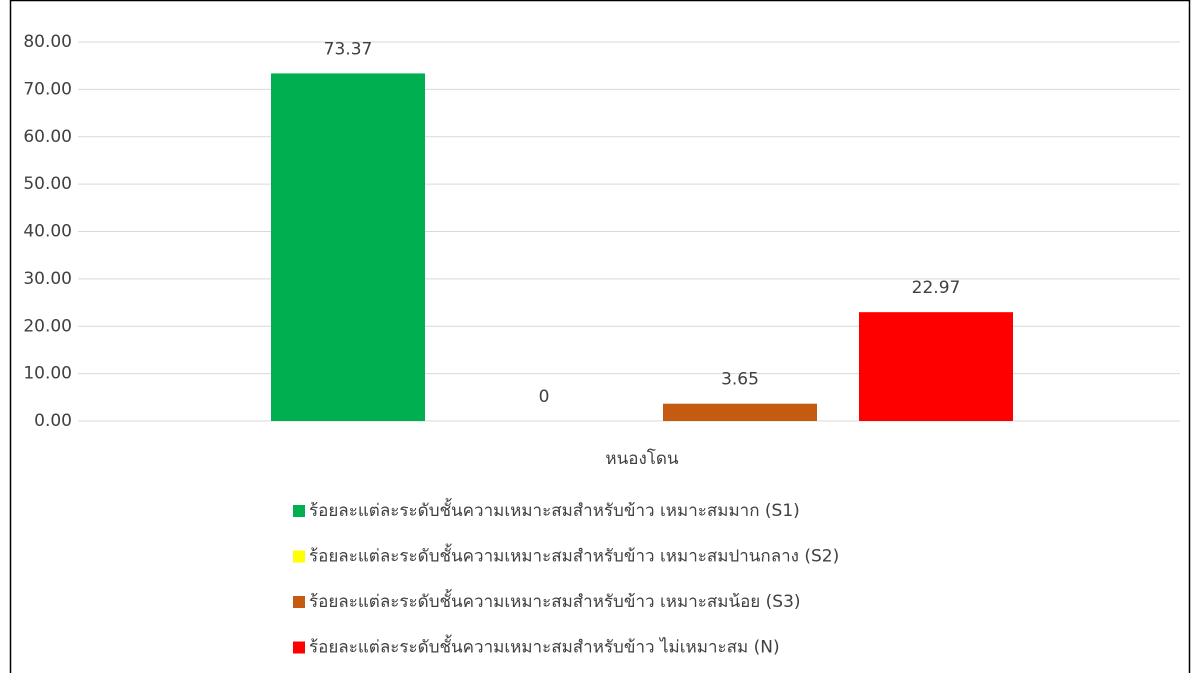 This screenshot has height=673, width=1200. What do you see at coordinates (47, 374) in the screenshot?
I see `y-tick-label: 10.00` at bounding box center [47, 374].